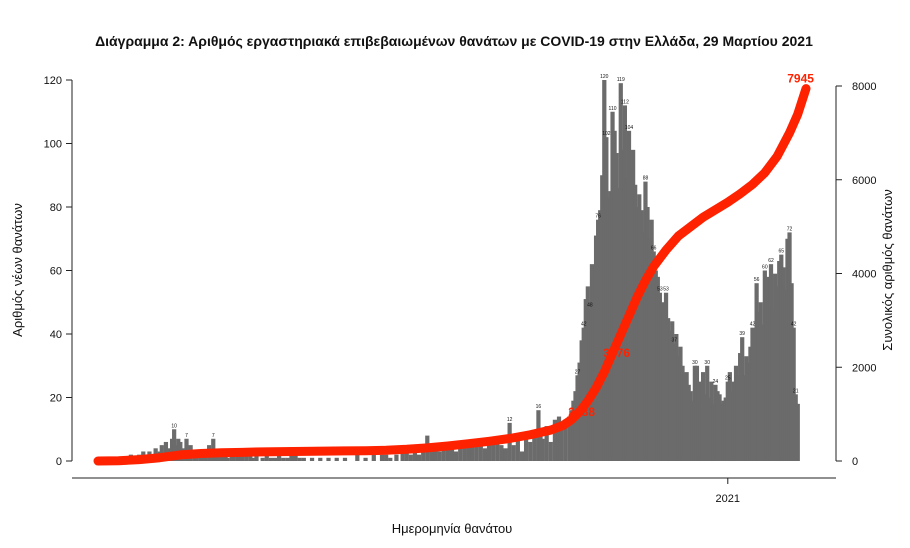 The height and width of the screenshot is (548, 910). Describe the element at coordinates (56, 399) in the screenshot. I see `y-tick-label: 20` at that location.